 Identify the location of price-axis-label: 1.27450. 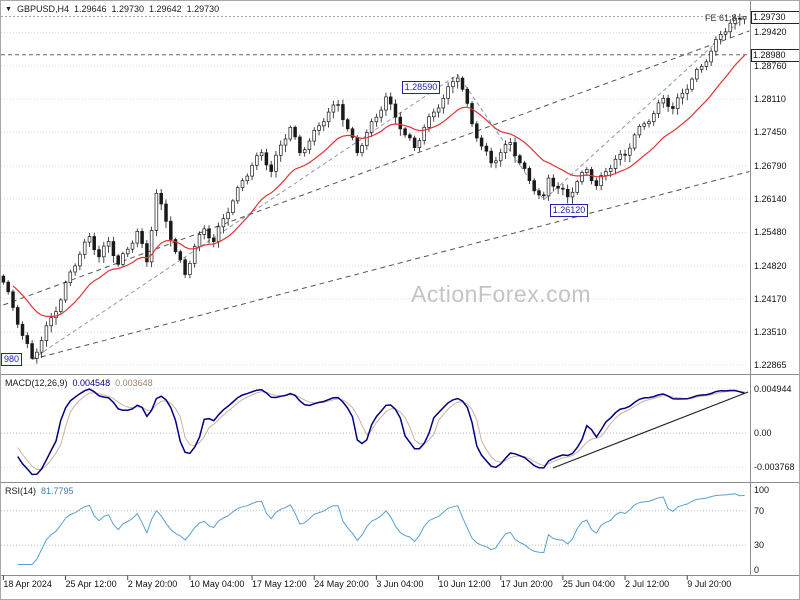
(770, 132).